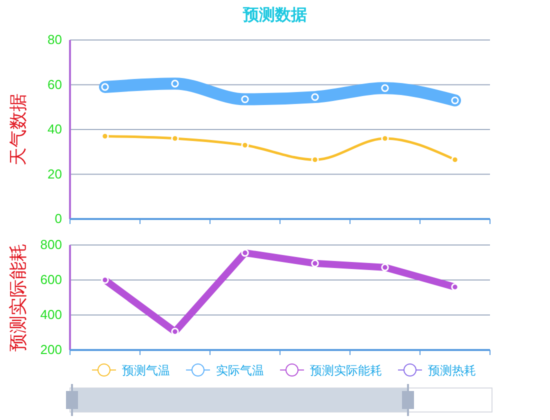 The image size is (550, 420). I want to click on chart-title: 预测数据, so click(274, 14).